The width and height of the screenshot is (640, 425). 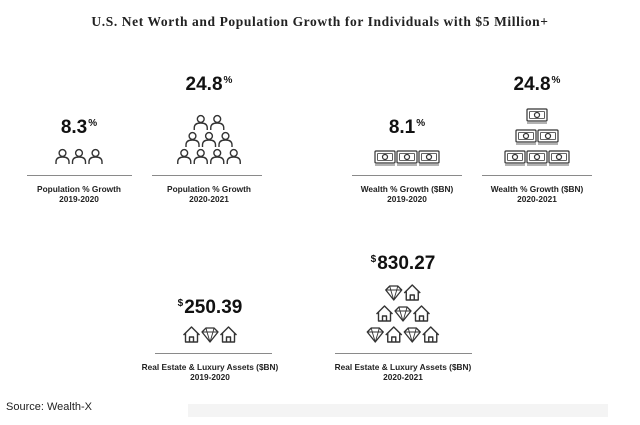 I want to click on stat-value: 8.3%, so click(x=84, y=128).